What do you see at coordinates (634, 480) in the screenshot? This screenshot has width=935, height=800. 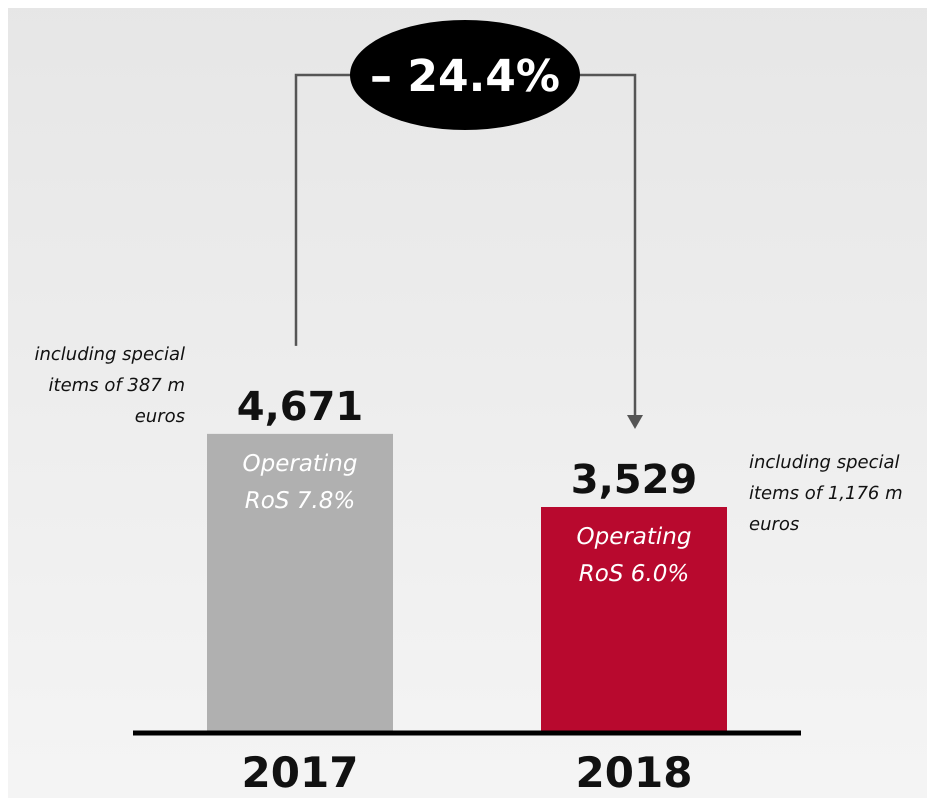 I see `data-label: 3,529` at bounding box center [634, 480].